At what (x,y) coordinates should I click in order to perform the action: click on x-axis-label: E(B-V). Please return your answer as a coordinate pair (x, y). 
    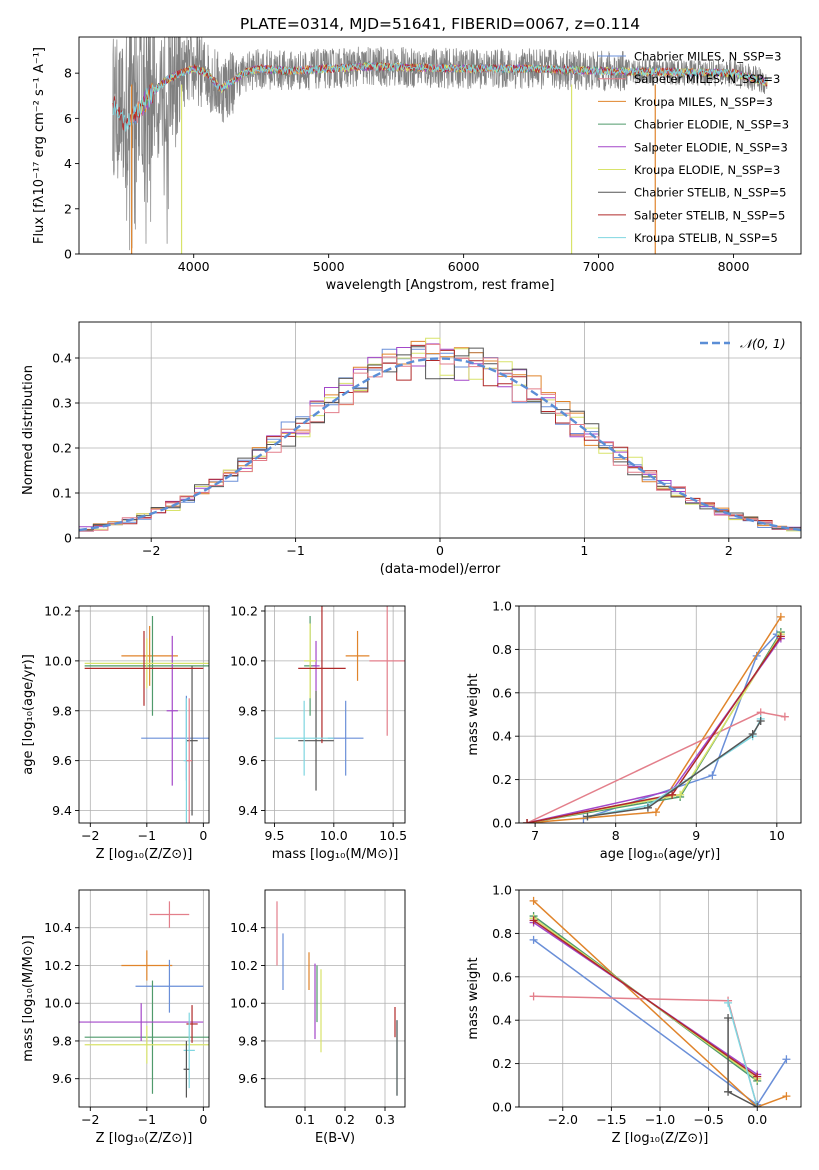
    Looking at the image, I should click on (335, 1138).